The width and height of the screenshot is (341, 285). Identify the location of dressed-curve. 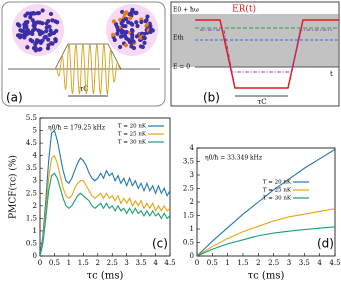
(266, 51).